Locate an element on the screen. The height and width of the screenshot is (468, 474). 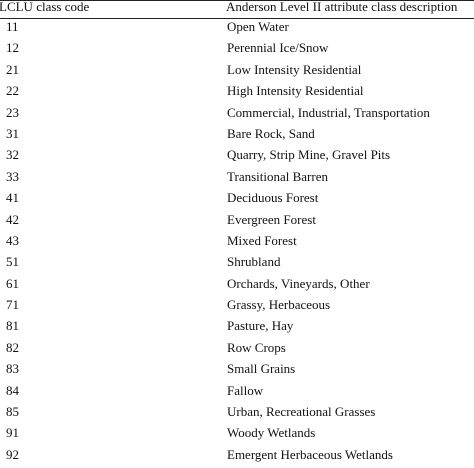
class-description-cell: Open Water is located at coordinates (258, 26).